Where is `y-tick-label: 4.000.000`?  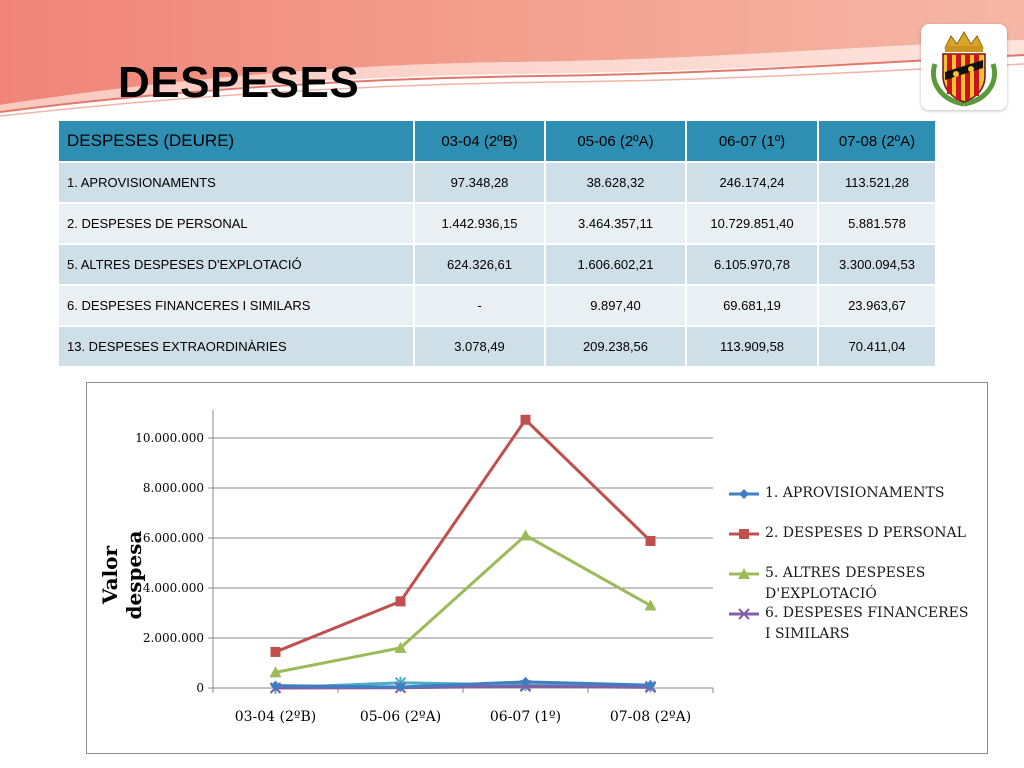 y-tick-label: 4.000.000 is located at coordinates (173, 588).